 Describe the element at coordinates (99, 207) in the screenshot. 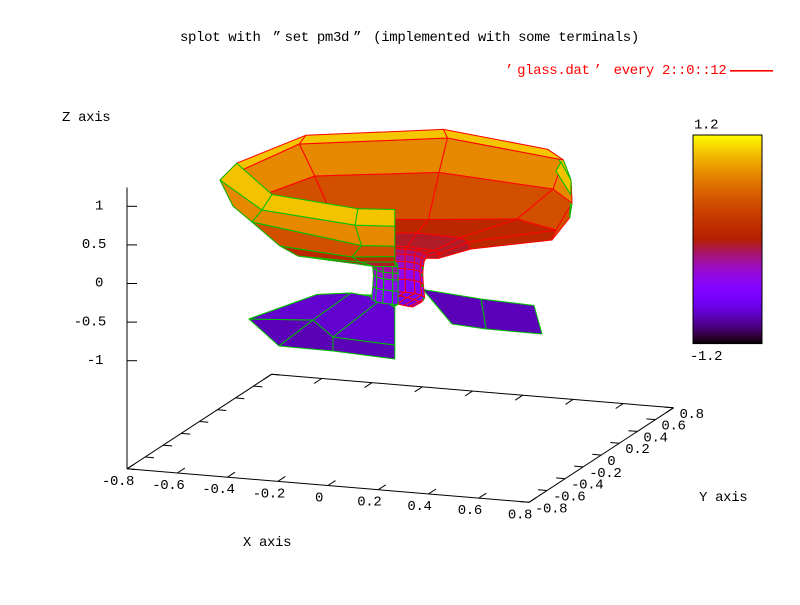

I see `svg-text: 1` at that location.